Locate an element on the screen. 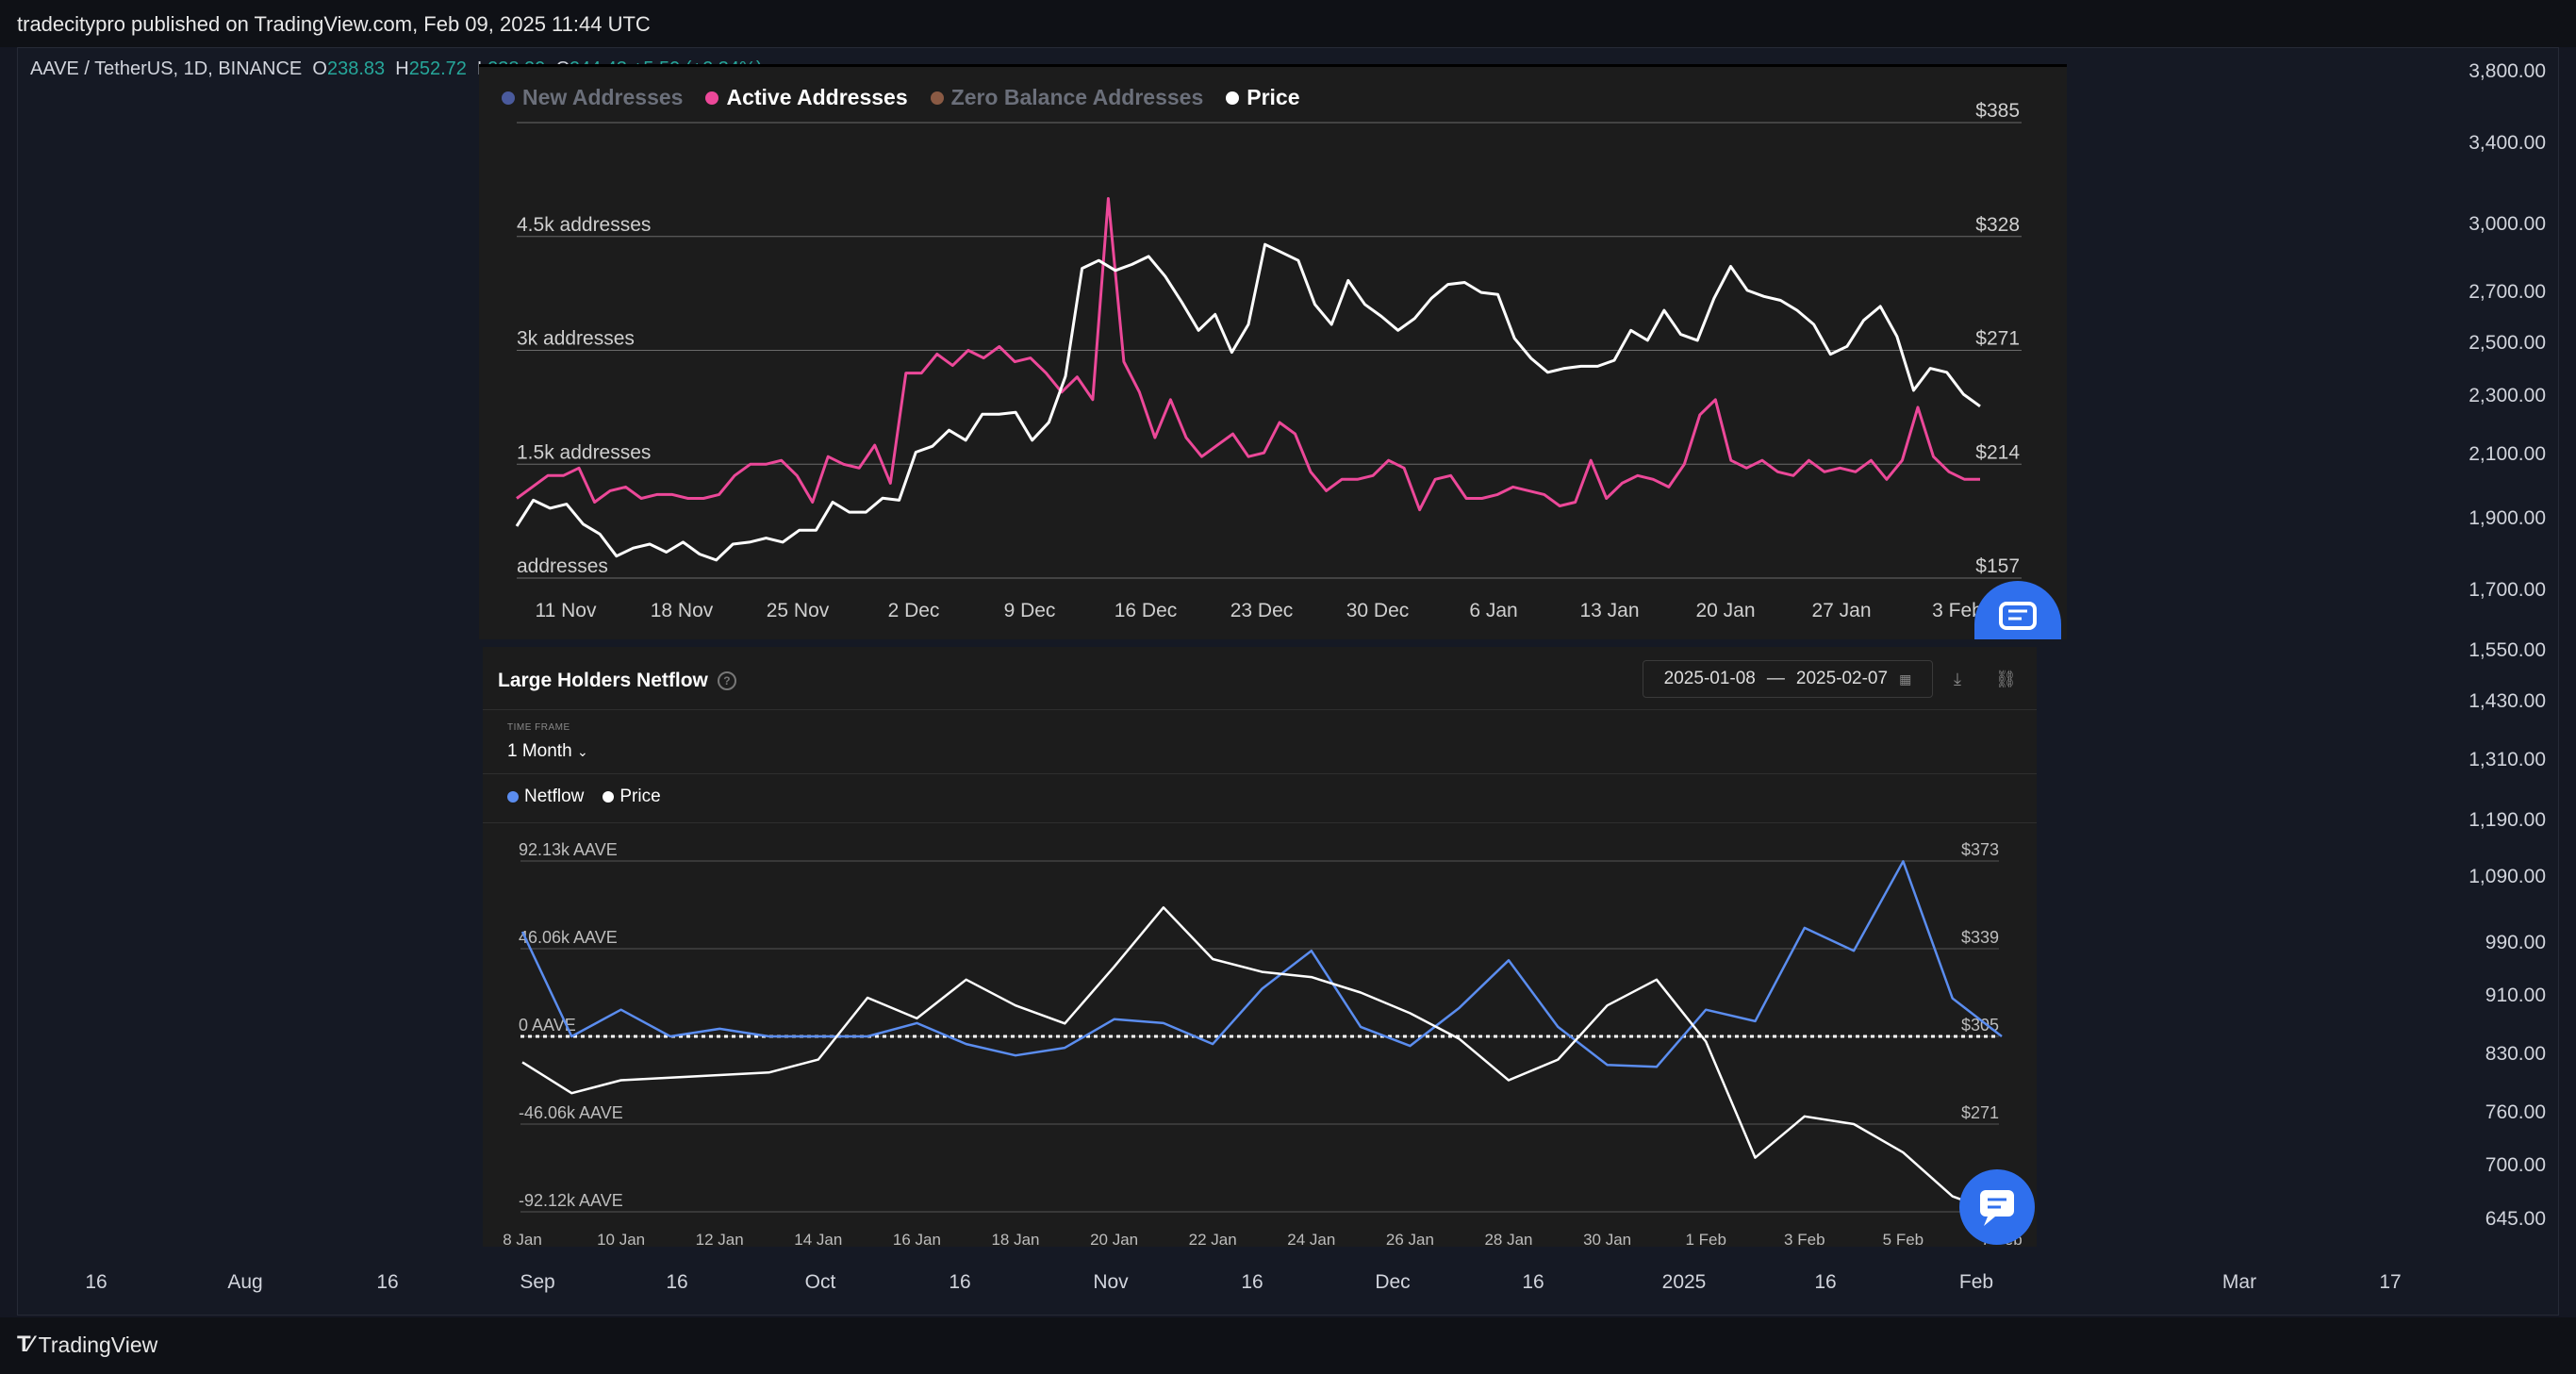 Image resolution: width=2576 pixels, height=1374 pixels. open-label: O is located at coordinates (319, 68).